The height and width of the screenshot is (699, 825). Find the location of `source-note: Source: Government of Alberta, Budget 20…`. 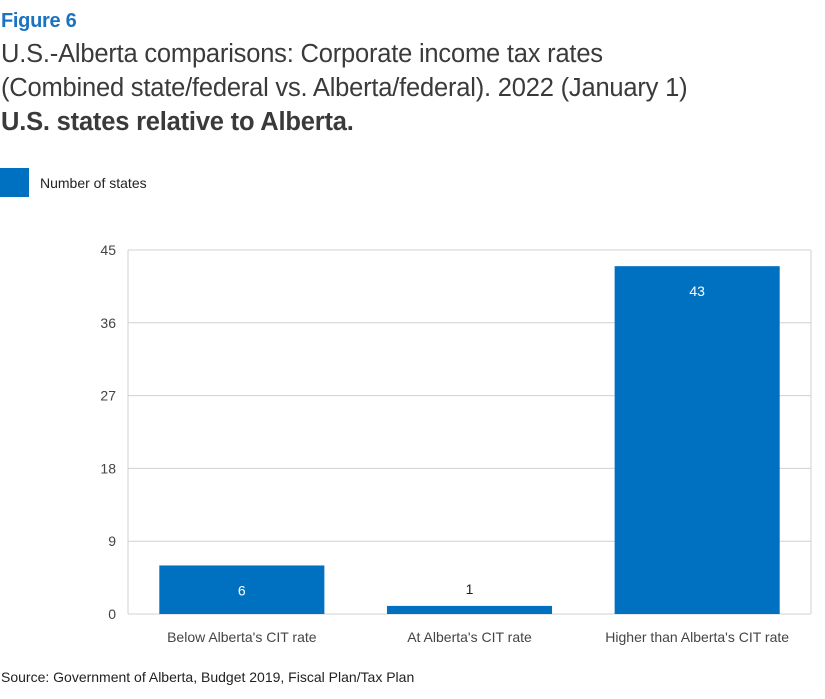

source-note: Source: Government of Alberta, Budget 20… is located at coordinates (208, 677).